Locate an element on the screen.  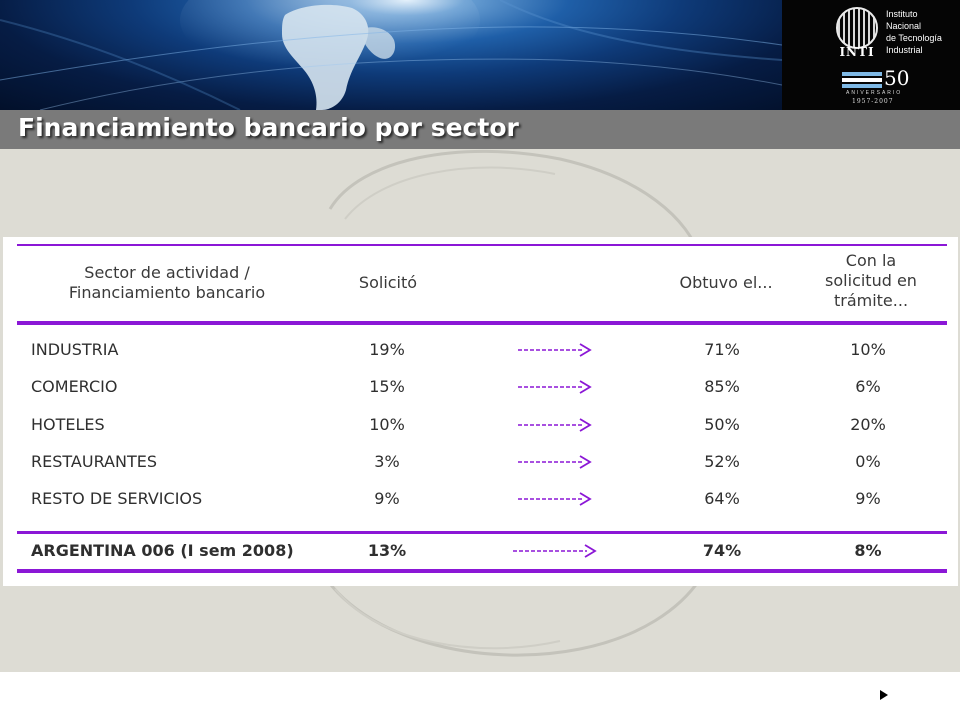
table-bottom-rule is located at coordinates (482, 571).